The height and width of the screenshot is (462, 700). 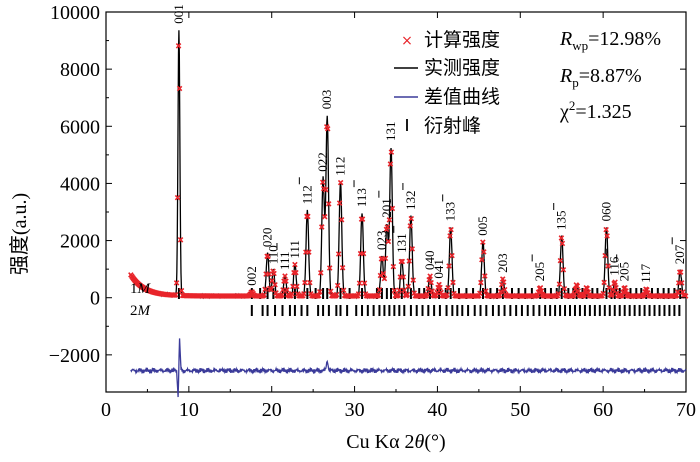 What do you see at coordinates (80, 242) in the screenshot?
I see `y-tick-label: 2000` at bounding box center [80, 242].